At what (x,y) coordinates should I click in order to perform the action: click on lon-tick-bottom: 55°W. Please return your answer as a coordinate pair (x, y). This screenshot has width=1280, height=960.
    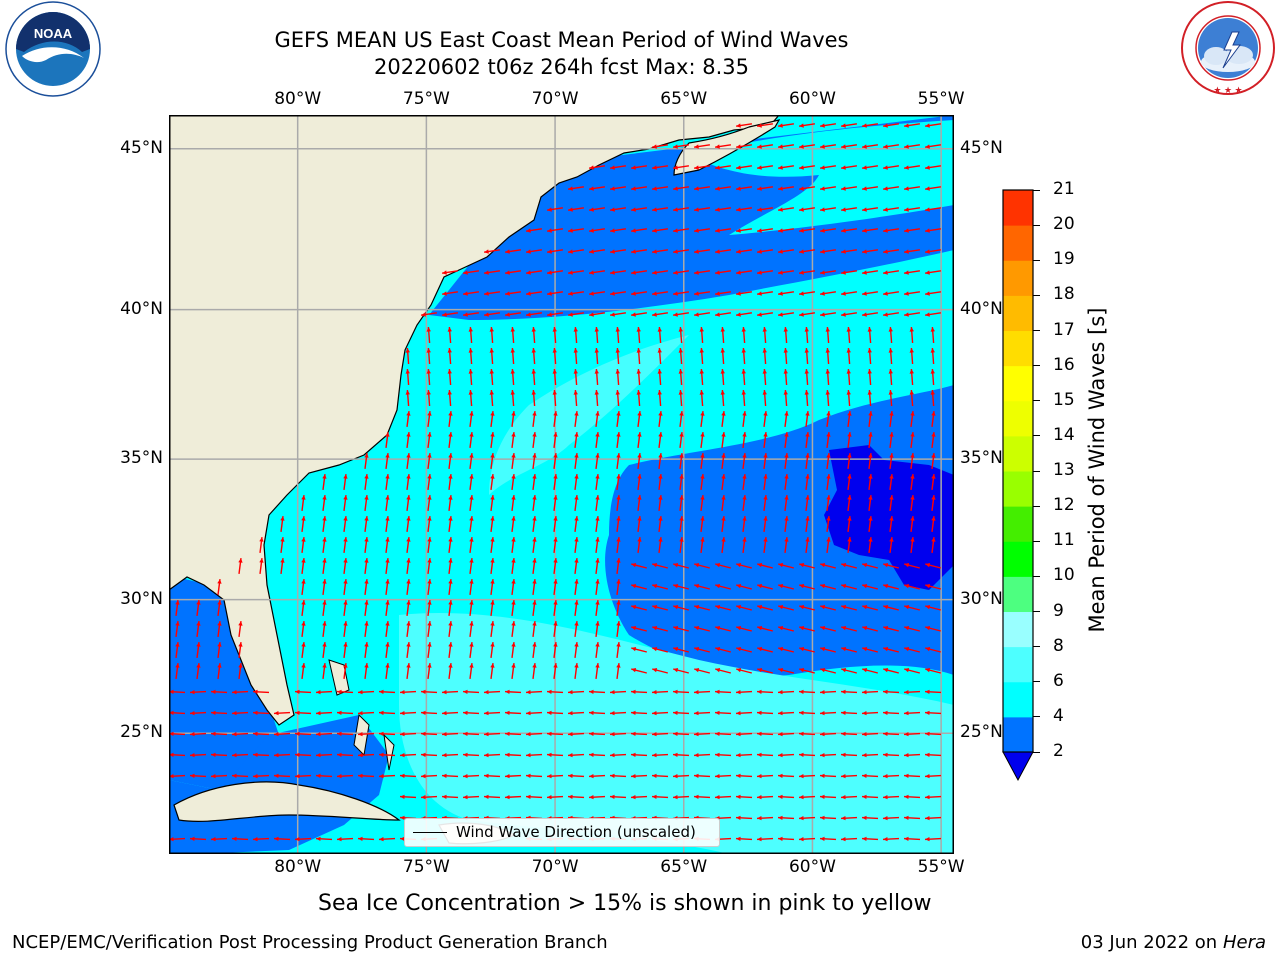
    Looking at the image, I should click on (941, 867).